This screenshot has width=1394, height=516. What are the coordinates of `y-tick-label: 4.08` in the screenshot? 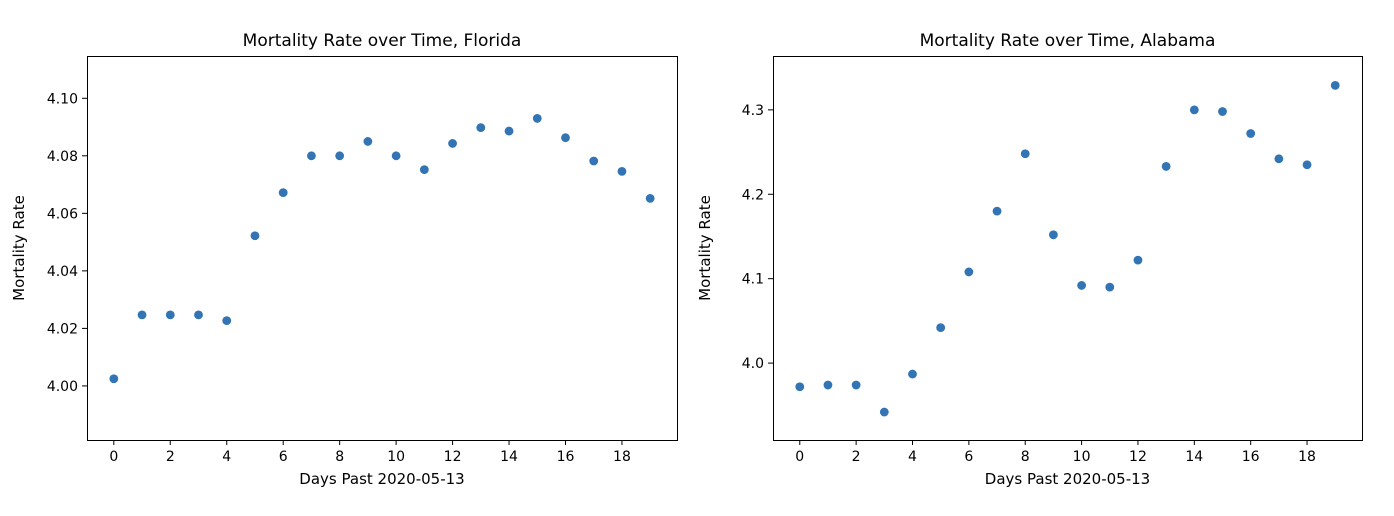 It's located at (62, 157).